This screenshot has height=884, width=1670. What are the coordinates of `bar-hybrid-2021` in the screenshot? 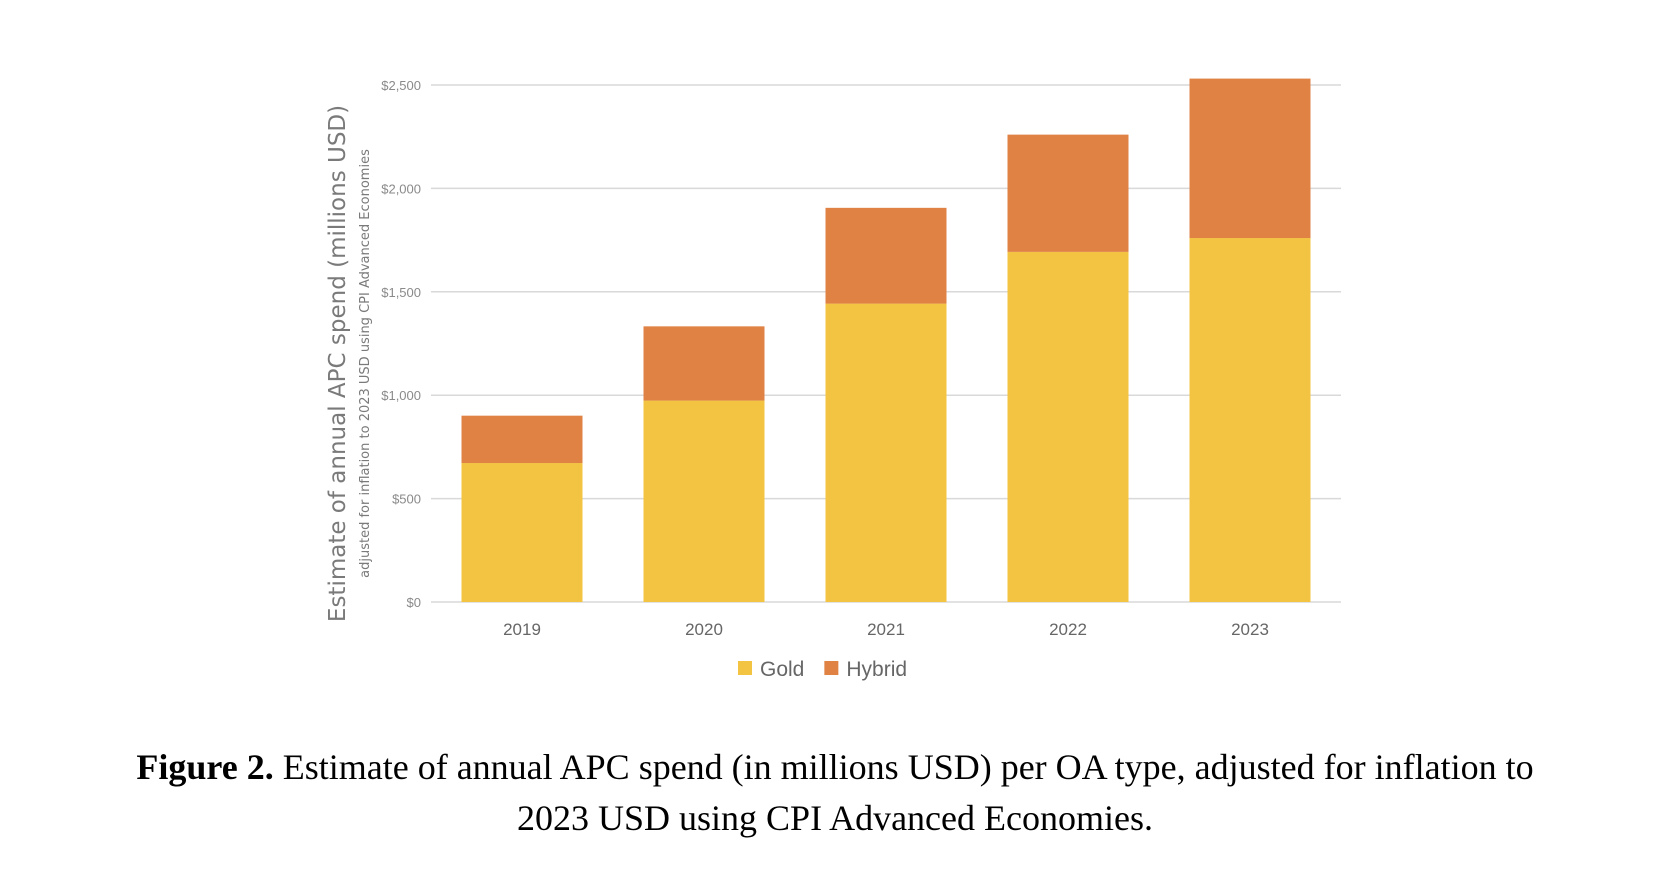 It's located at (886, 255).